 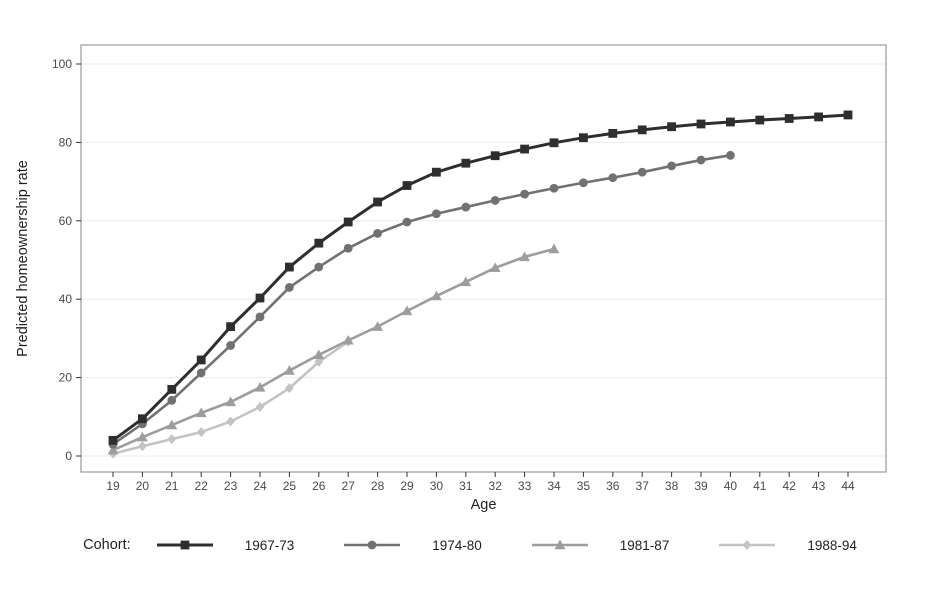 What do you see at coordinates (290, 486) in the screenshot?
I see `x-tick-label: 25` at bounding box center [290, 486].